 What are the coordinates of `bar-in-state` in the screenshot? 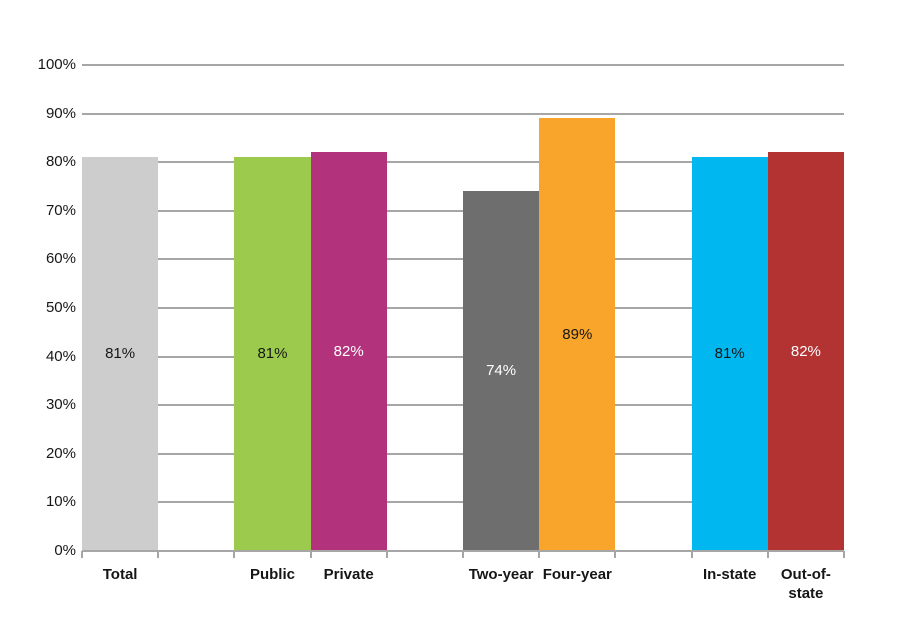 It's located at (729, 354).